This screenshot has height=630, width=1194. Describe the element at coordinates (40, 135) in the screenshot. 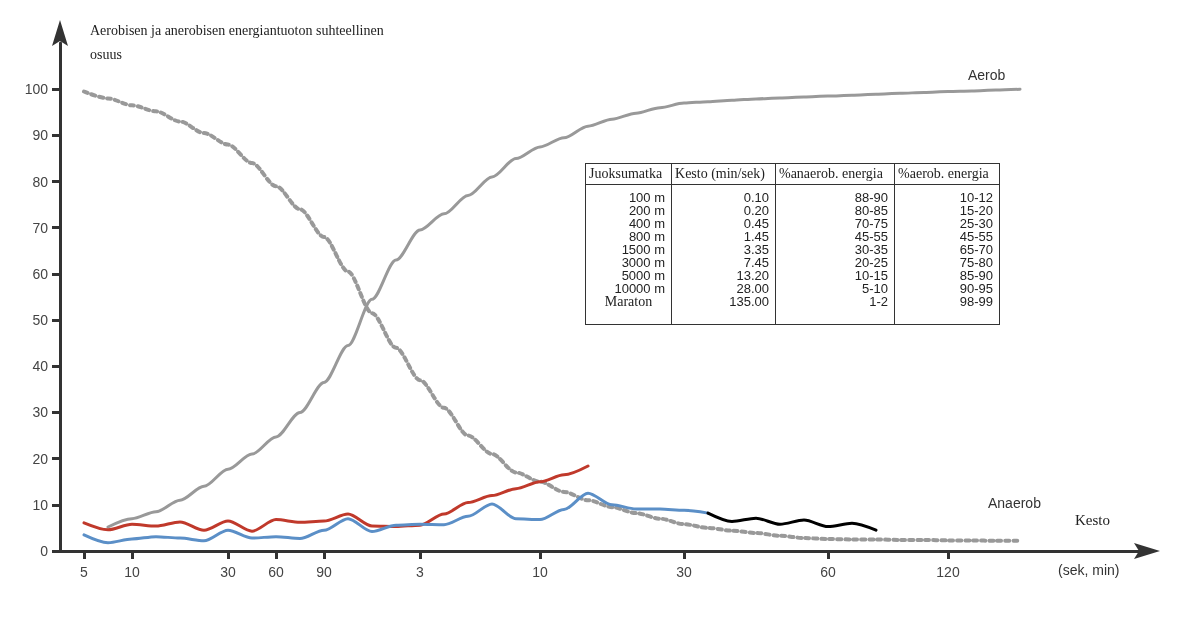

I see `y-tick-label: 90` at that location.